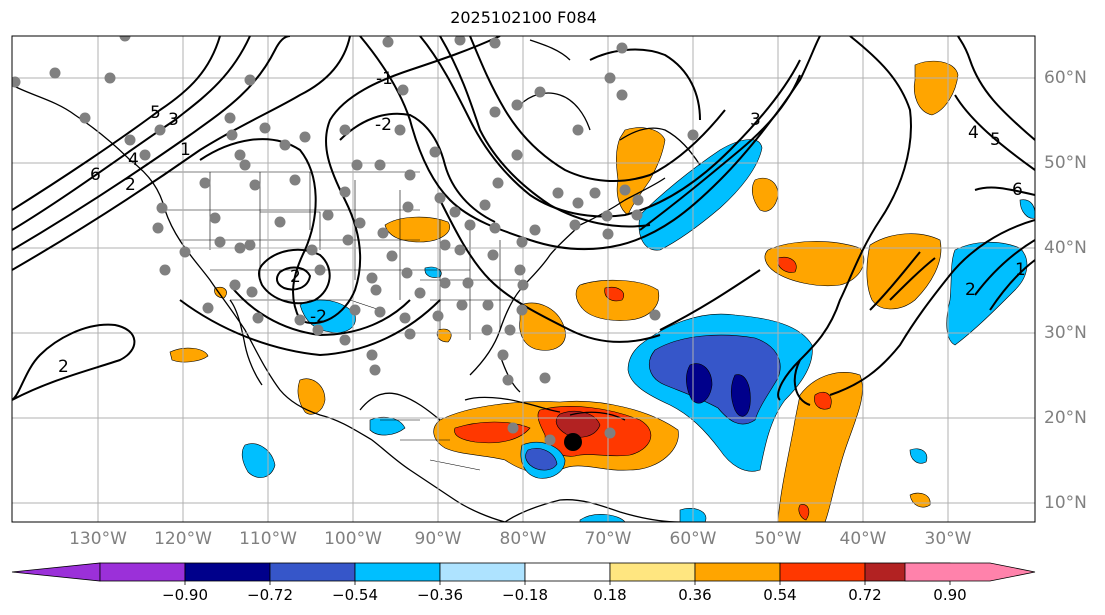 This screenshot has height=615, width=1105. Describe the element at coordinates (1065, 503) in the screenshot. I see `lat-label: 10°N` at that location.